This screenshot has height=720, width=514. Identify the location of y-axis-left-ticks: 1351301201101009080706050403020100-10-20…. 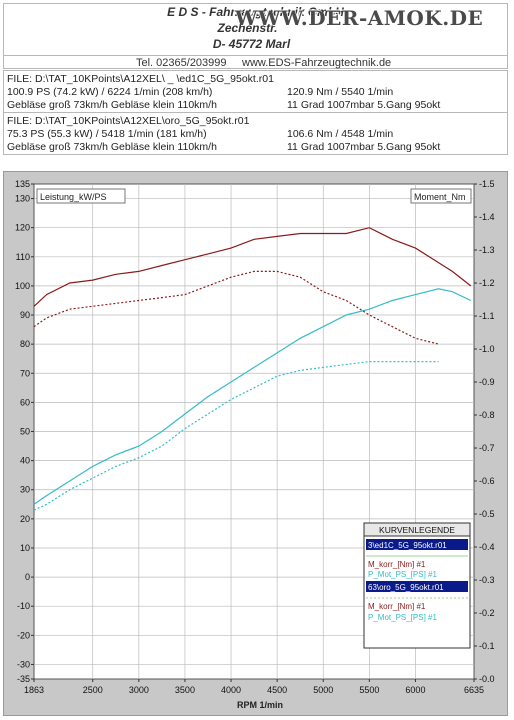
(24, 431).